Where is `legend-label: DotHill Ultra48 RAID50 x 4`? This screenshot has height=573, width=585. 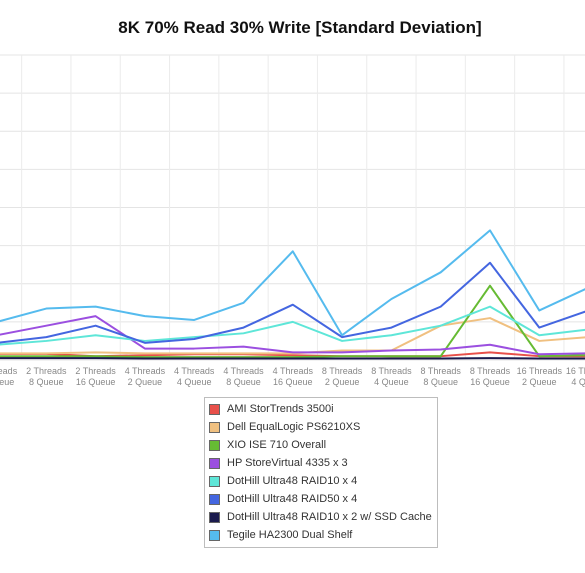 legend-label: DotHill Ultra48 RAID50 x 4 is located at coordinates (292, 499).